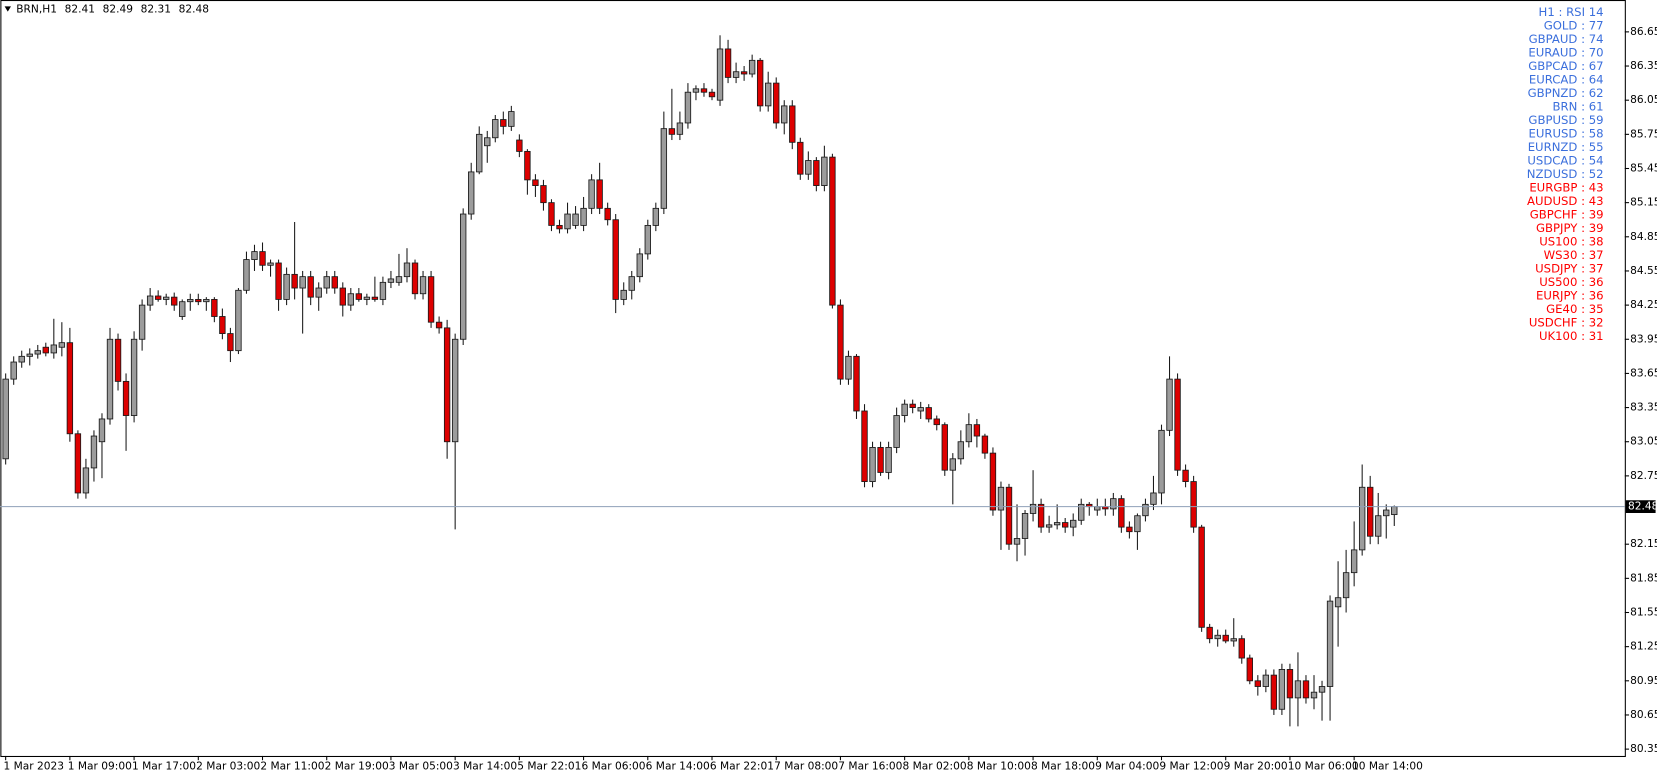  Describe the element at coordinates (1643, 714) in the screenshot. I see `y-tick-label: 80.65` at that location.